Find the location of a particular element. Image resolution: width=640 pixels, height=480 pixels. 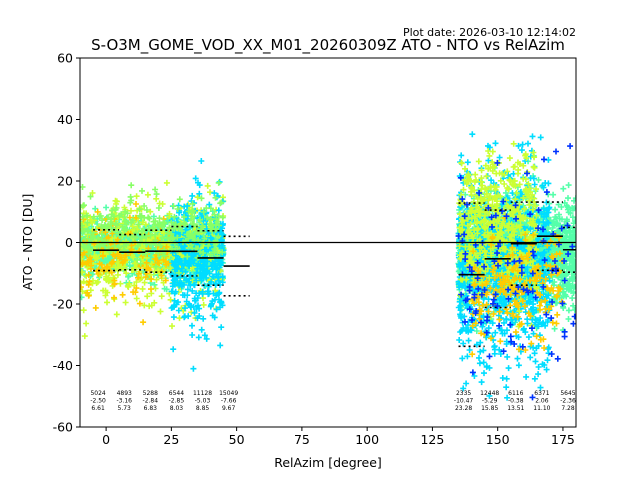

x-tick-label-5: 100 is located at coordinates (367, 439).